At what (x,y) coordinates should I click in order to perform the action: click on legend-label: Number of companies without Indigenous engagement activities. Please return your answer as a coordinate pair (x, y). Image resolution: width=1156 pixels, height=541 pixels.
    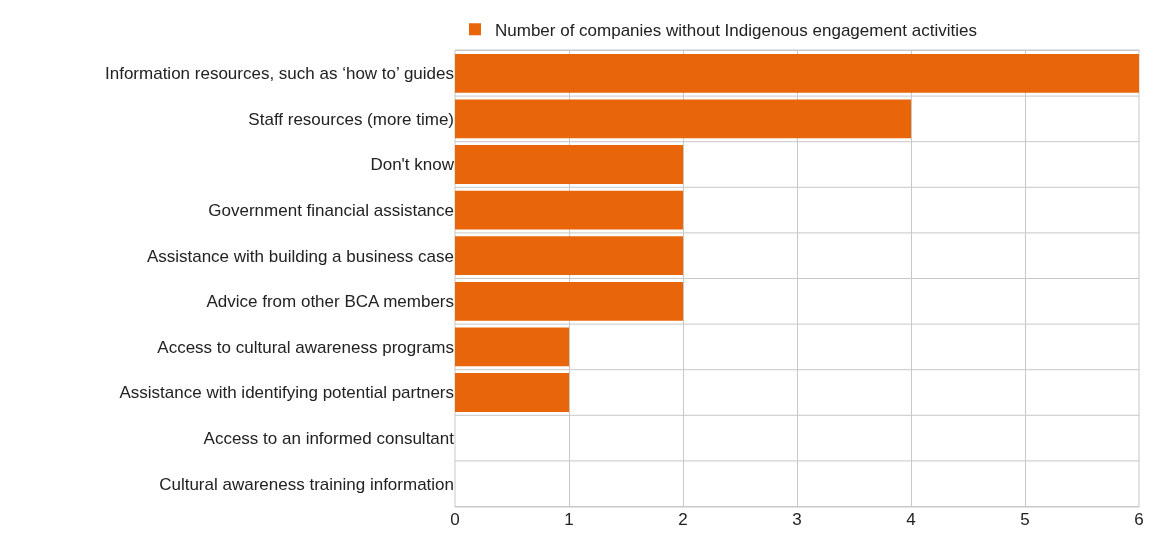
    Looking at the image, I should click on (736, 30).